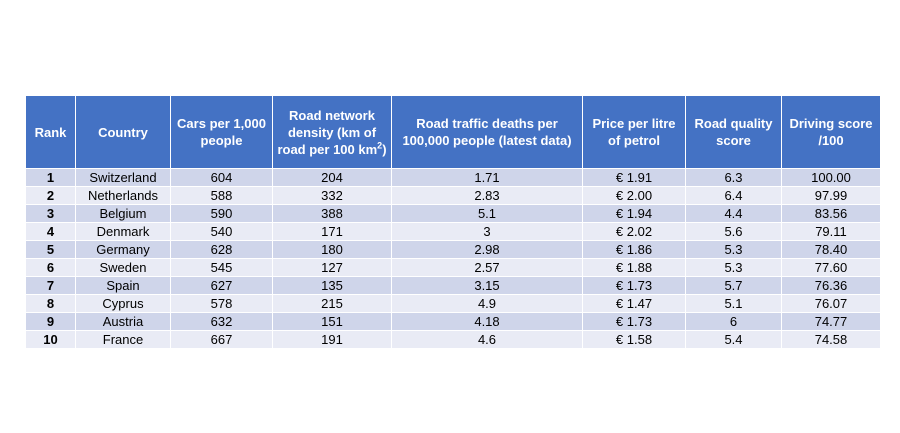 The image size is (900, 433). I want to click on cell-cars: 578, so click(221, 303).